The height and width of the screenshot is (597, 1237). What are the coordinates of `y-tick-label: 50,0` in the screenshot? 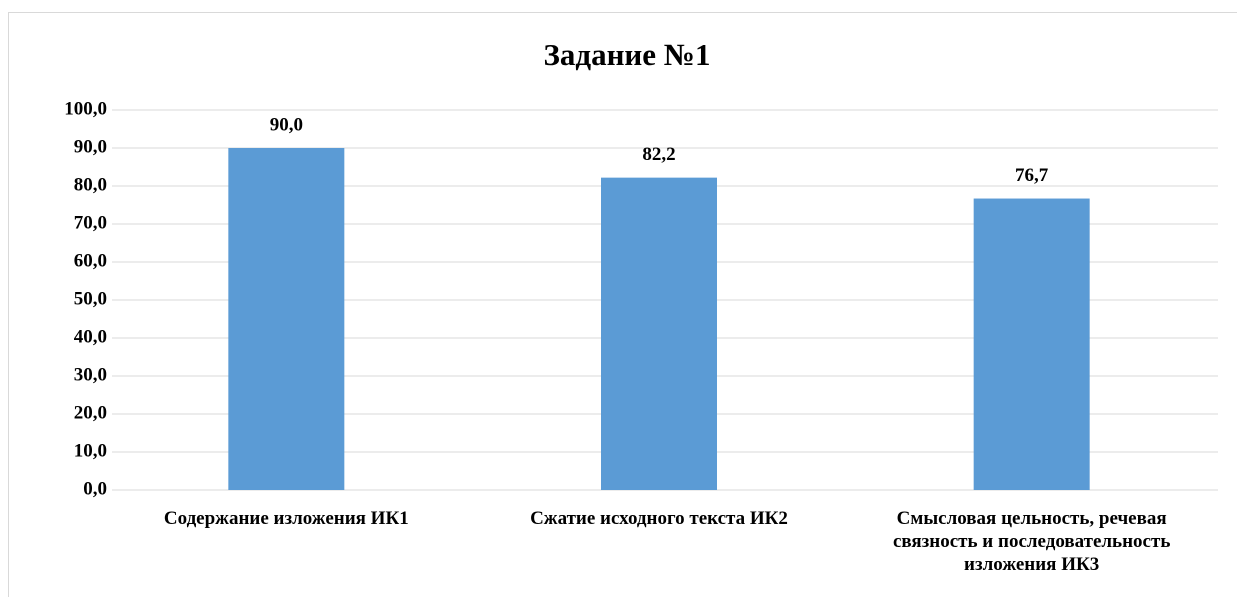 It's located at (90, 298).